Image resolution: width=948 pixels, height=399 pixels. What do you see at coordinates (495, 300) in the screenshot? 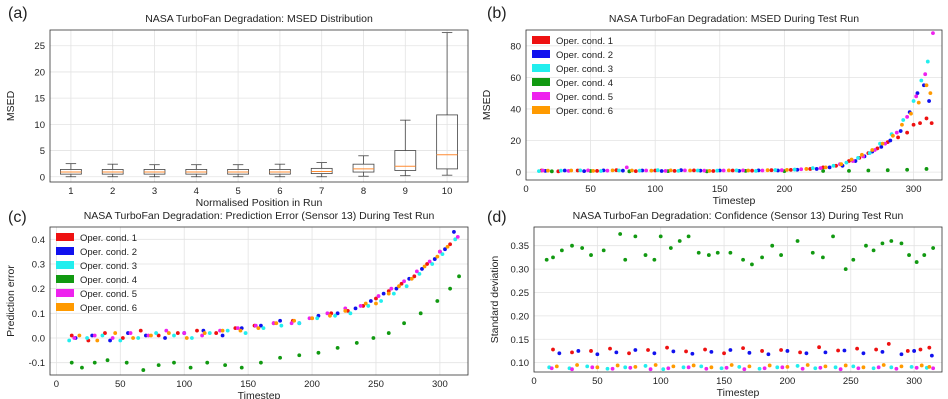
I see `y-axis-label: Standard deviation` at bounding box center [495, 300].